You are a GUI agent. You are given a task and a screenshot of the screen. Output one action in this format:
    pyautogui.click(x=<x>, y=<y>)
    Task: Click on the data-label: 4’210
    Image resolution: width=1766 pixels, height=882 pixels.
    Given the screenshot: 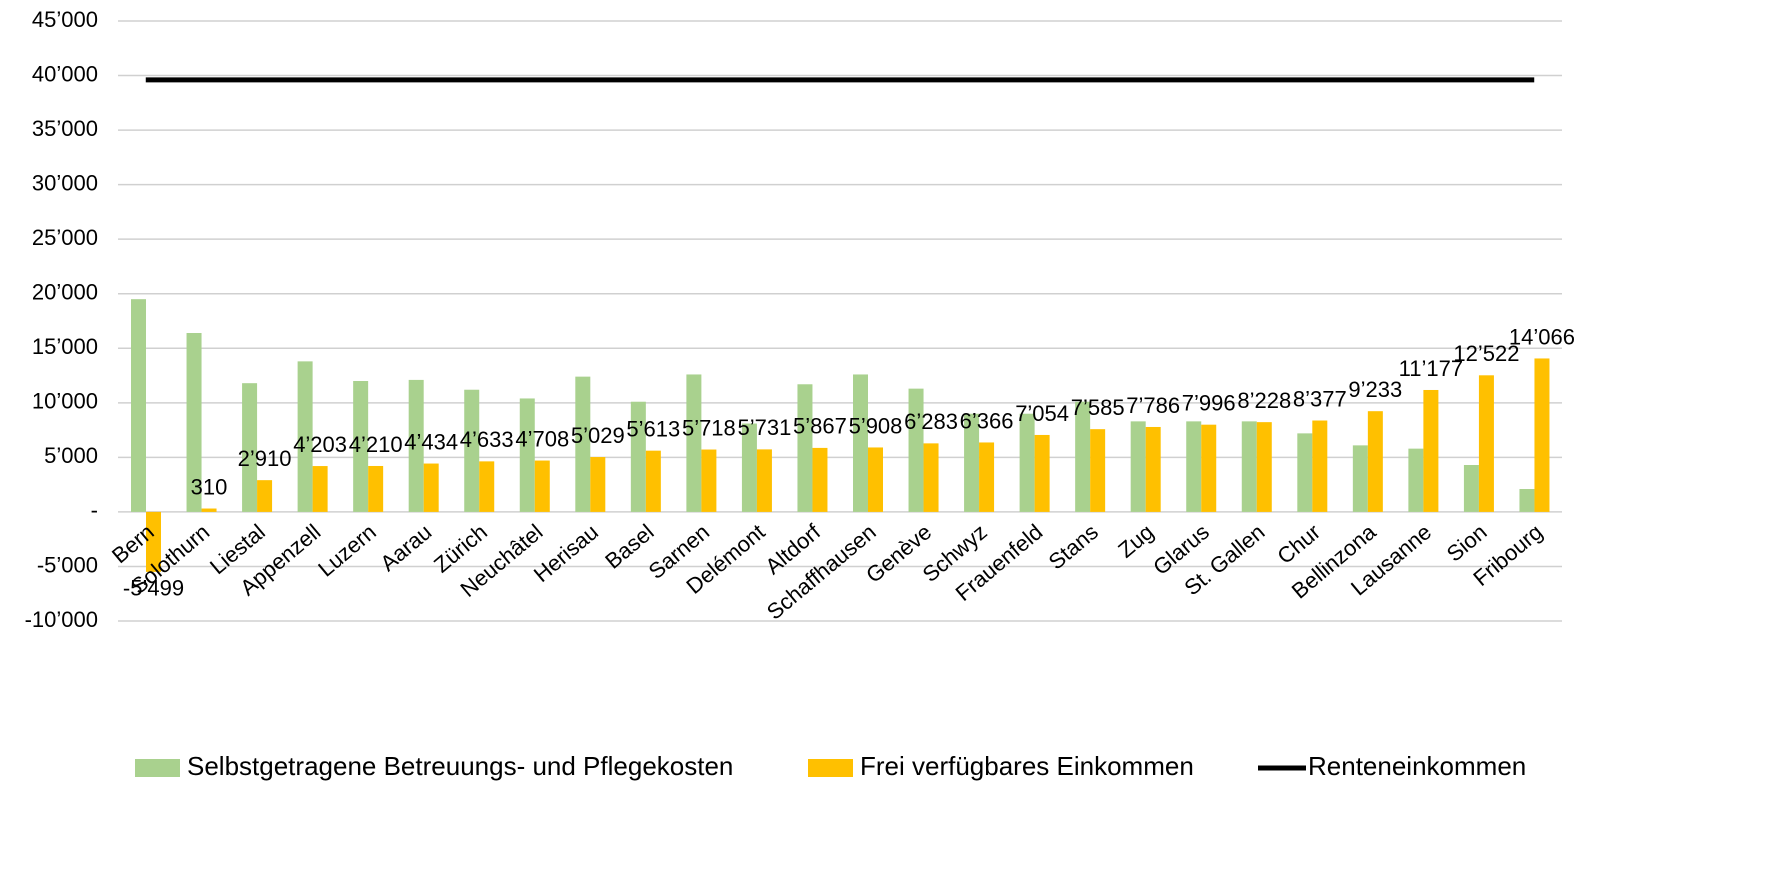 What is the action you would take?
    pyautogui.click(x=376, y=444)
    